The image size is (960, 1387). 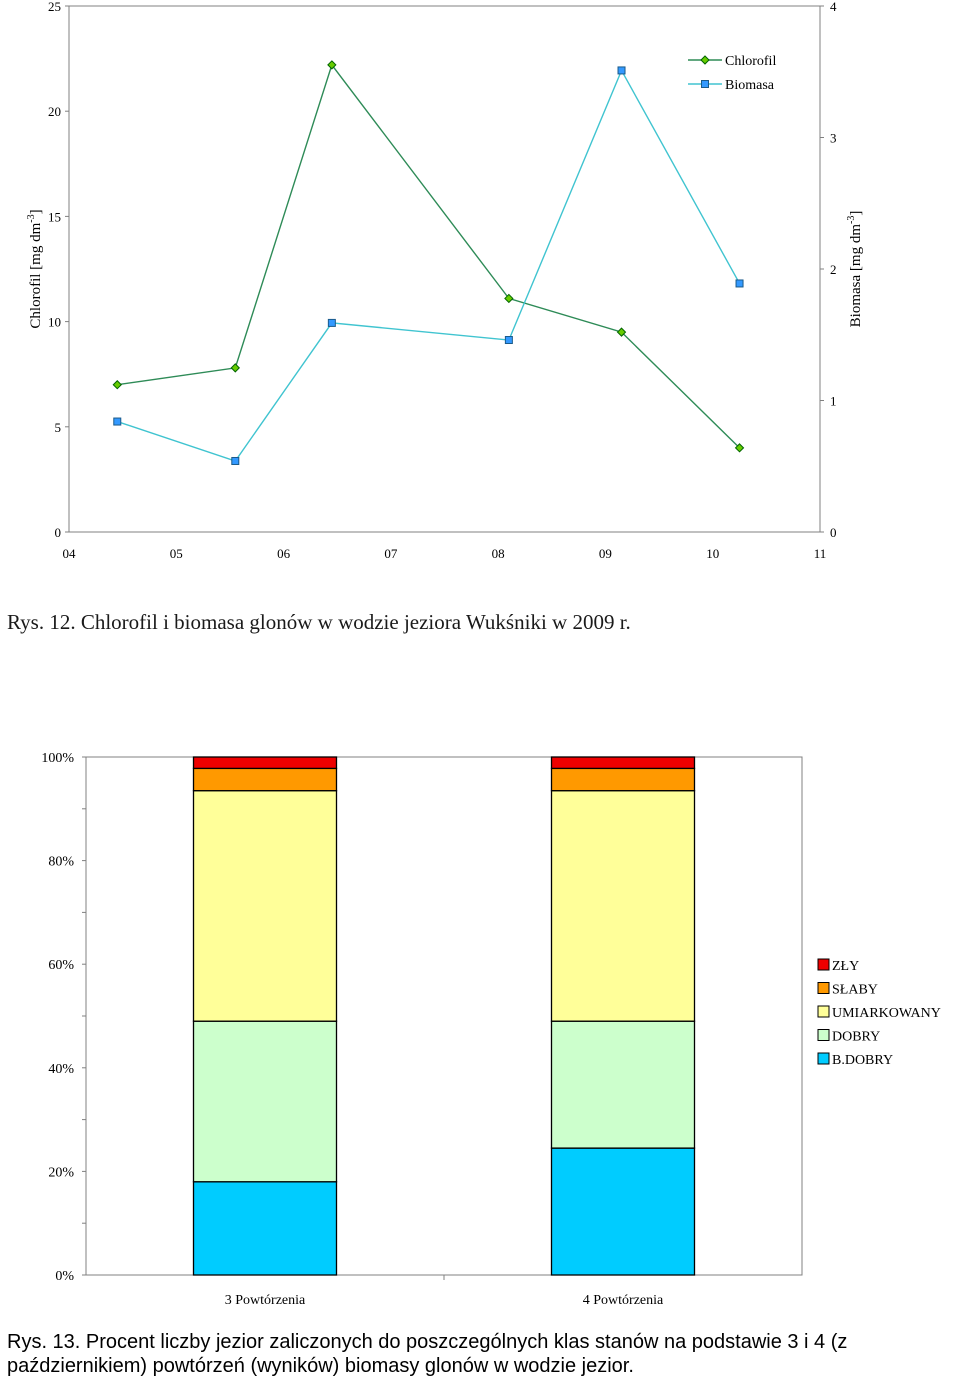 I want to click on y2-tick-label: 1, so click(x=833, y=401).